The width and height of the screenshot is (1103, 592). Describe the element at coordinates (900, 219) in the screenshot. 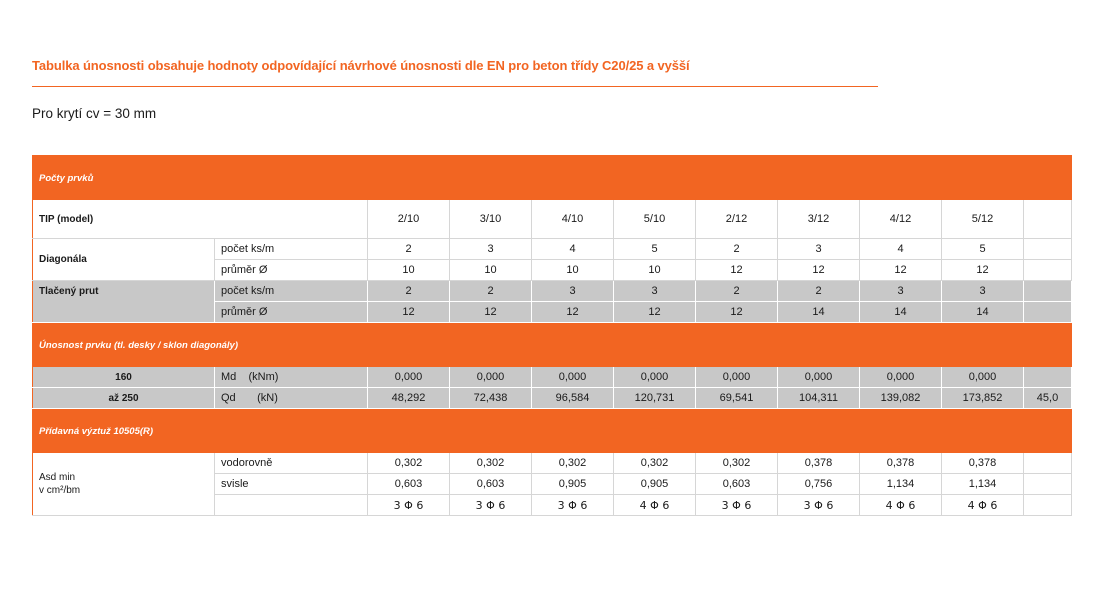

I see `model-cell: 4/12` at that location.